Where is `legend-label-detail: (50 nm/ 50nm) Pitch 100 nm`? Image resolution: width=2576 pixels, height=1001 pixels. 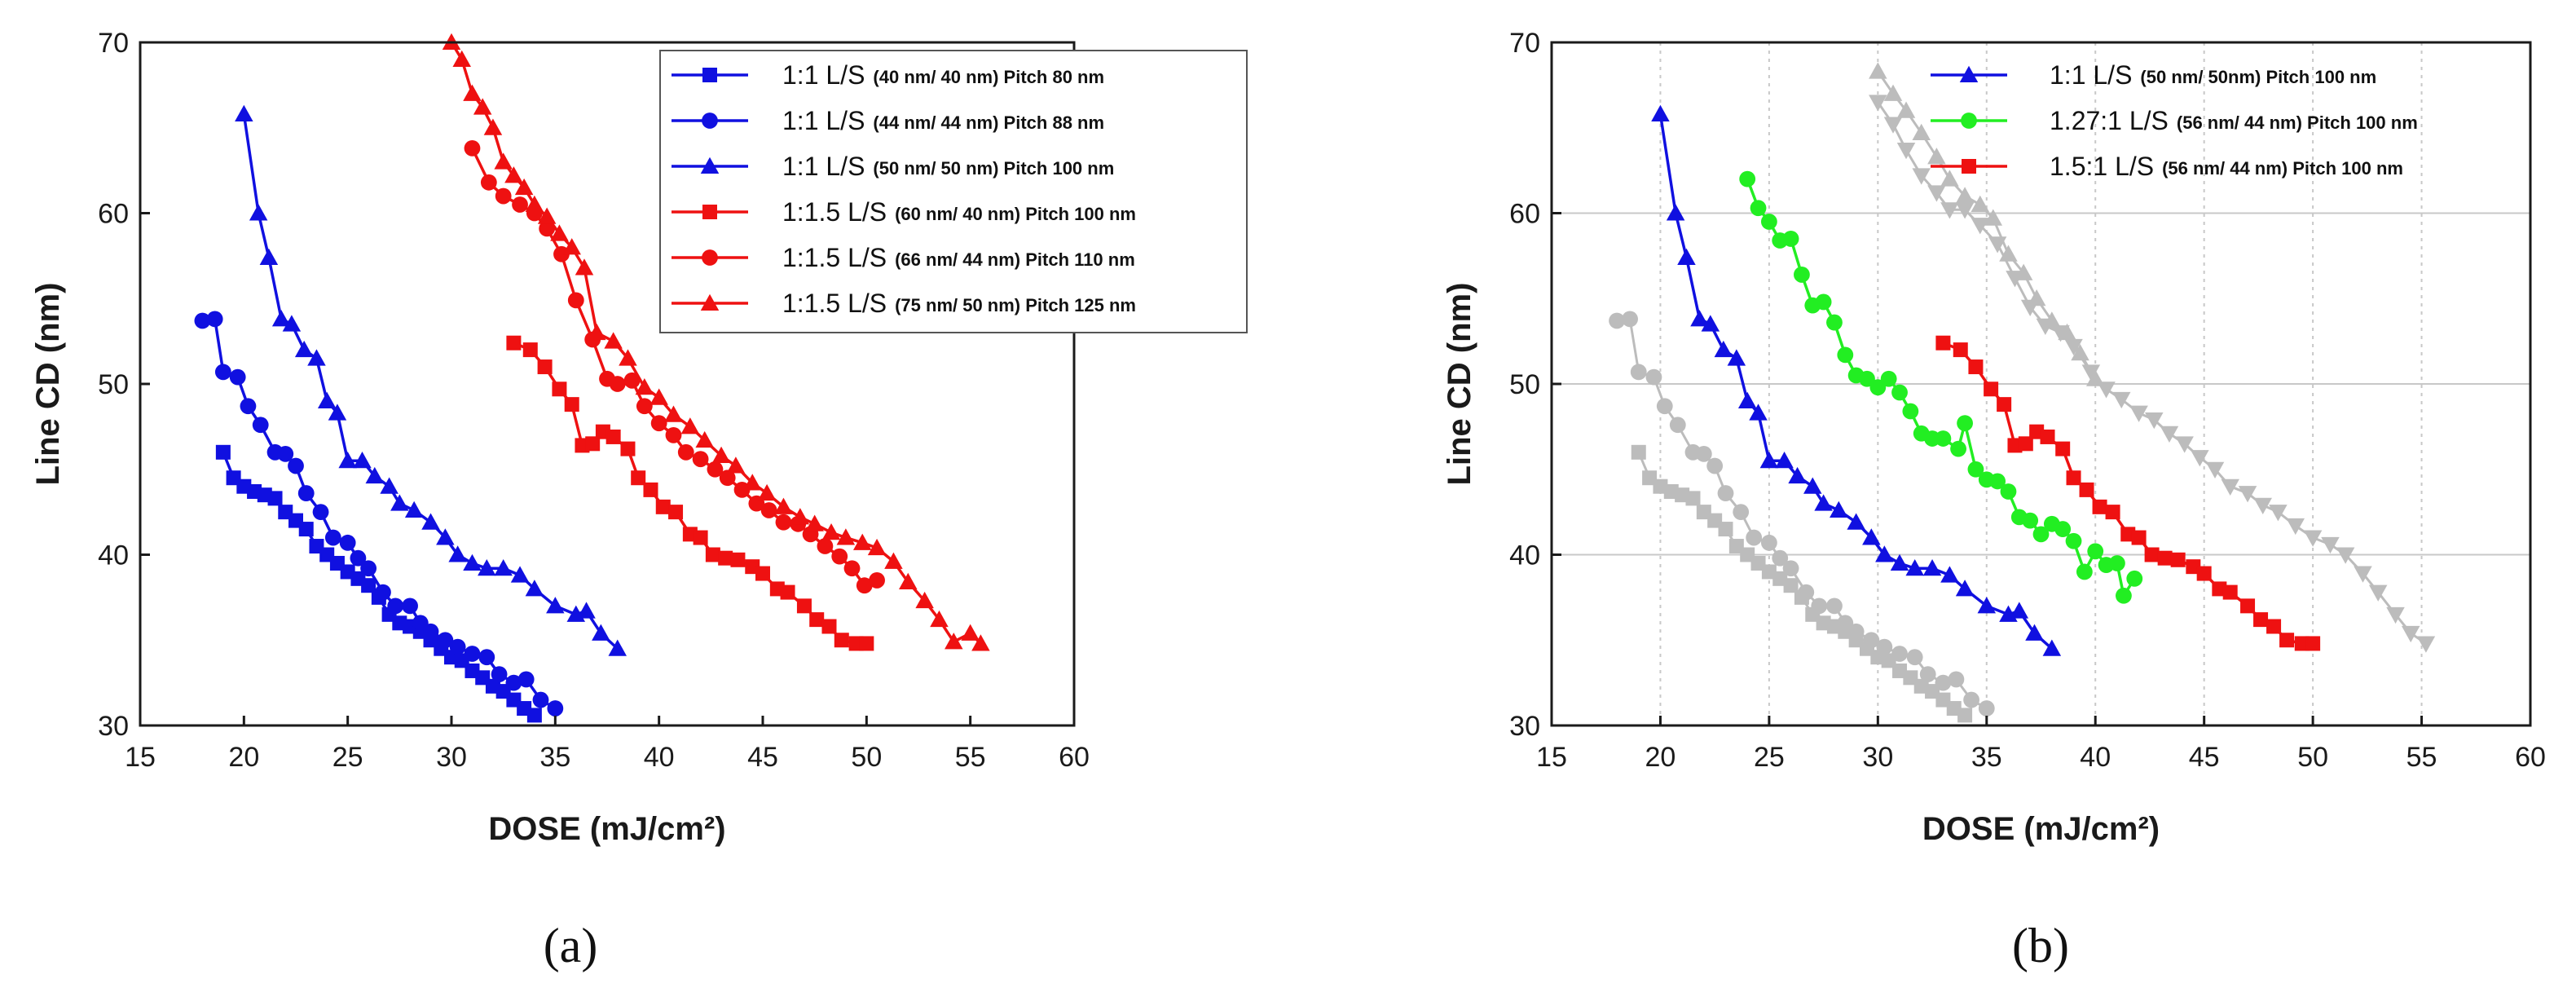
legend-label-detail: (50 nm/ 50nm) Pitch 100 nm is located at coordinates (2258, 77).